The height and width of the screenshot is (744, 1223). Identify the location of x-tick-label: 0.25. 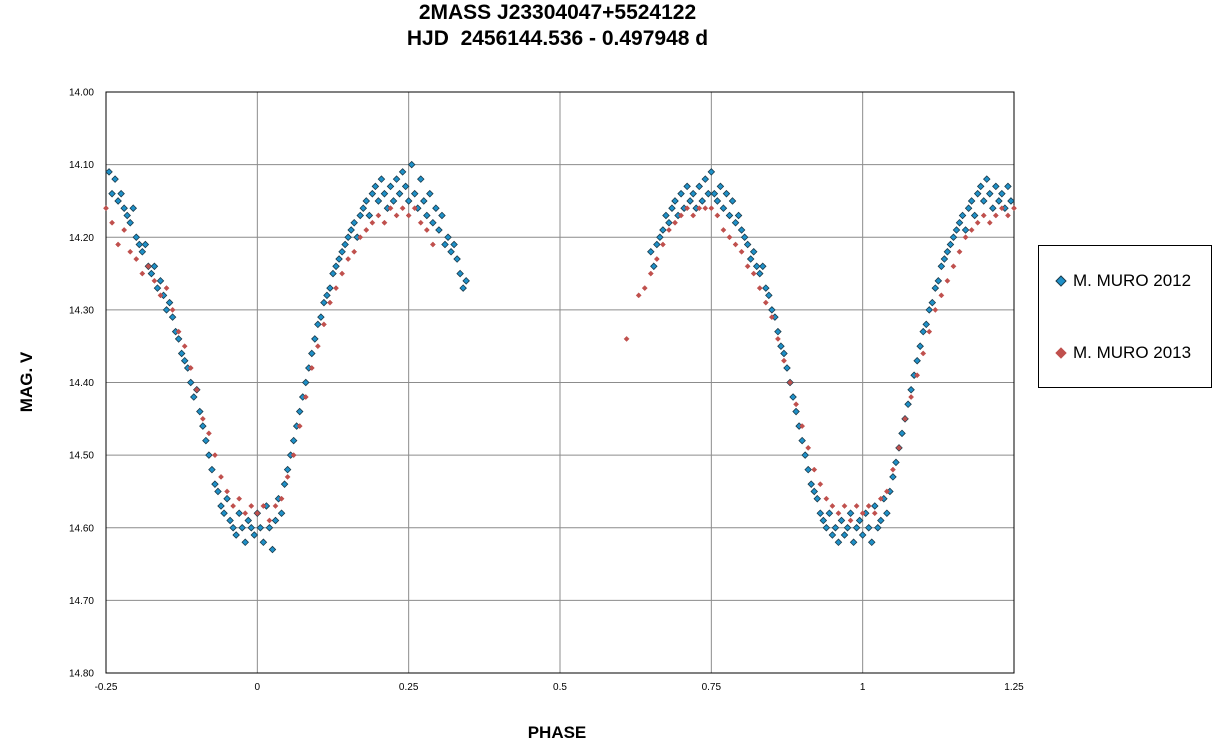
(409, 687).